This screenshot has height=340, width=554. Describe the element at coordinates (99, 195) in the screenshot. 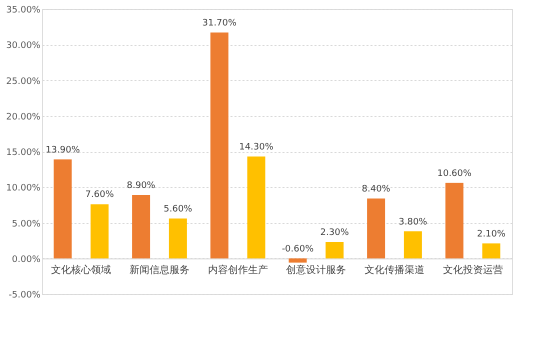

I see `data-label: 7.60%` at that location.